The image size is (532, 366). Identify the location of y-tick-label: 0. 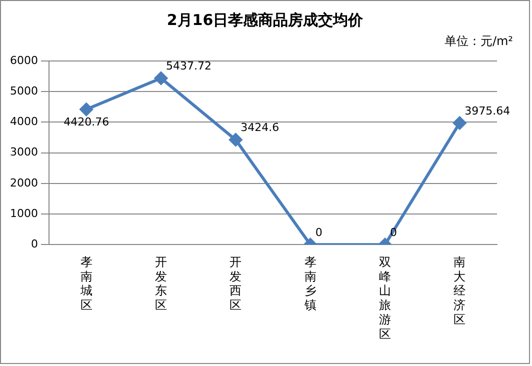
(34, 243).